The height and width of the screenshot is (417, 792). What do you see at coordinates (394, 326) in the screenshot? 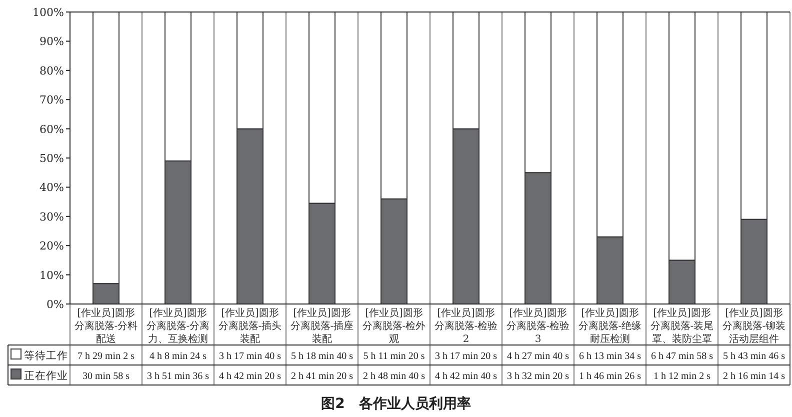
I see `x-tick-label: [作业员]圆形分离脱落-检外观` at bounding box center [394, 326].